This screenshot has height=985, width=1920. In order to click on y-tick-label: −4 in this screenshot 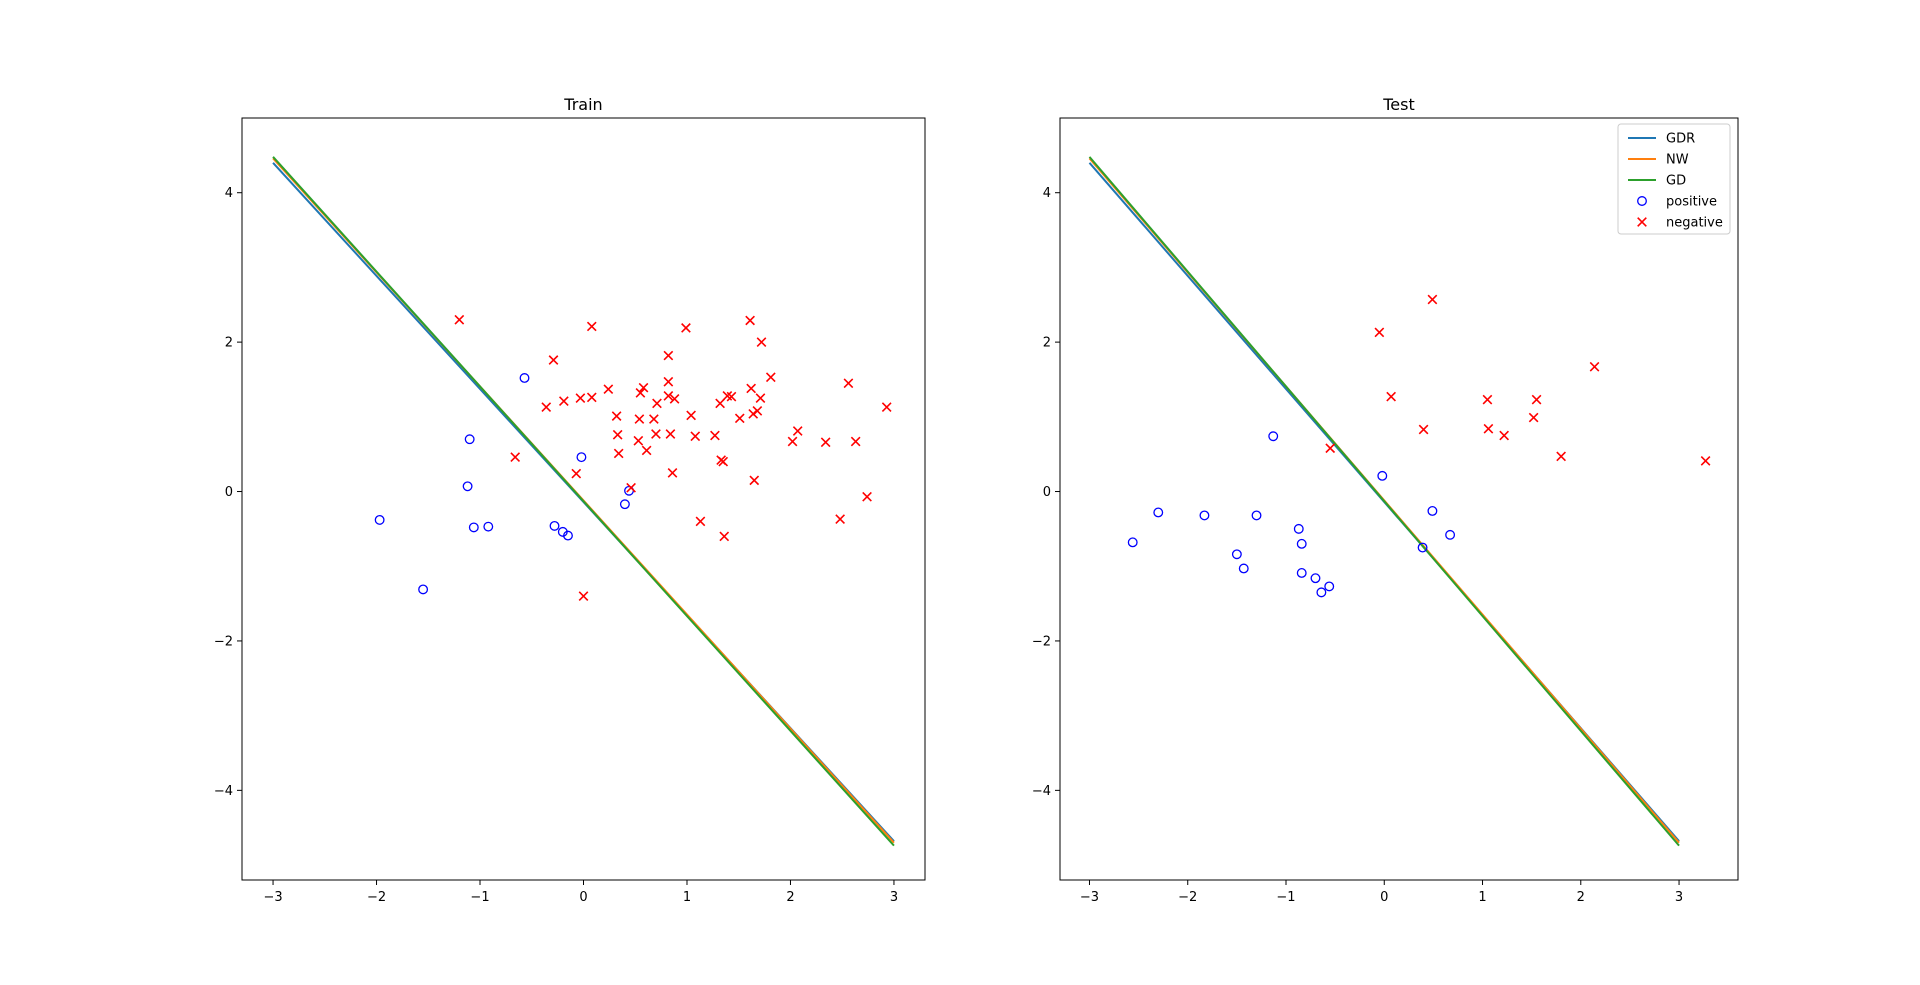, I will do `click(223, 791)`.